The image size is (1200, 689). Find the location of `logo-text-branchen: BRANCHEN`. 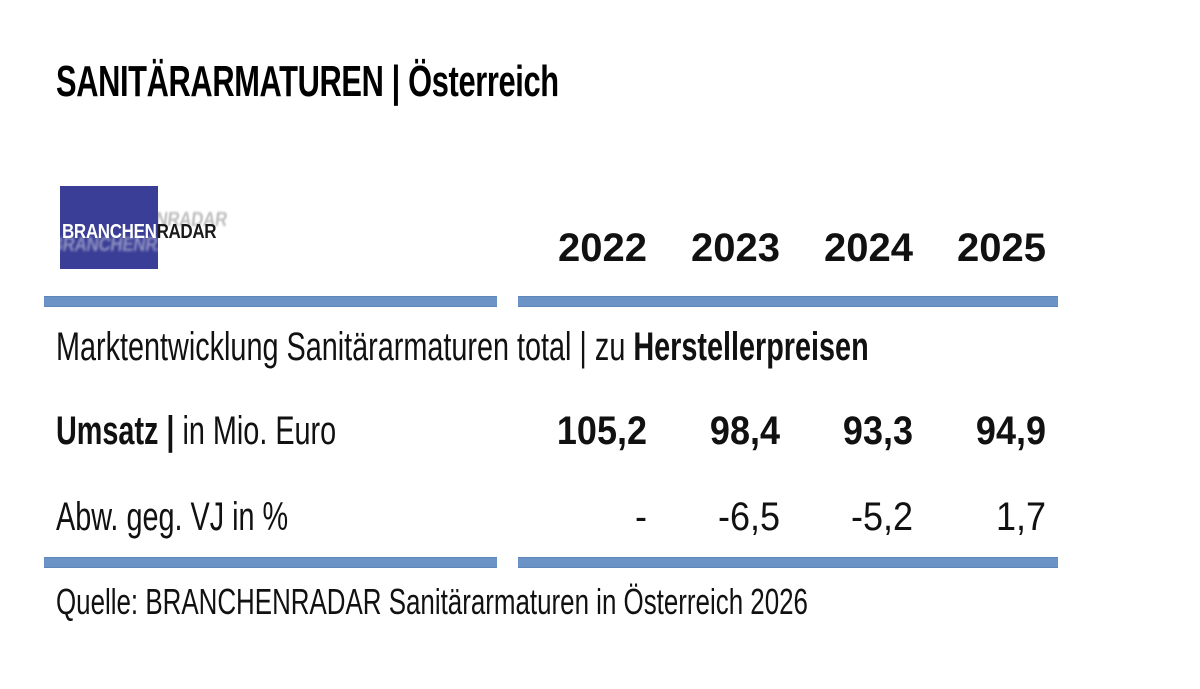

logo-text-branchen: BRANCHEN is located at coordinates (109, 232).